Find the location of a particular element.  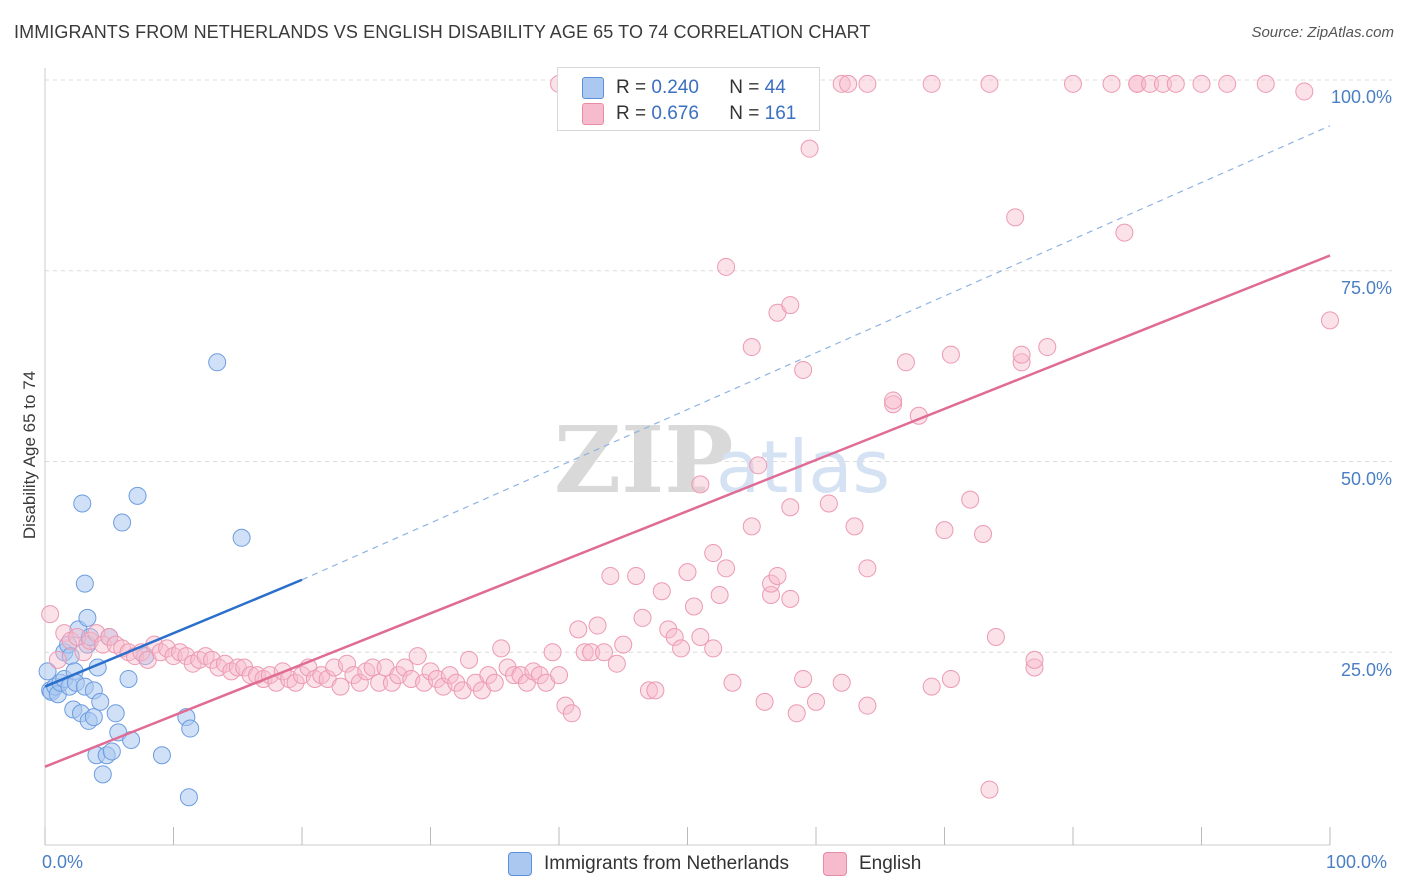

y-tick-label-25: 25.0% is located at coordinates (1366, 670).